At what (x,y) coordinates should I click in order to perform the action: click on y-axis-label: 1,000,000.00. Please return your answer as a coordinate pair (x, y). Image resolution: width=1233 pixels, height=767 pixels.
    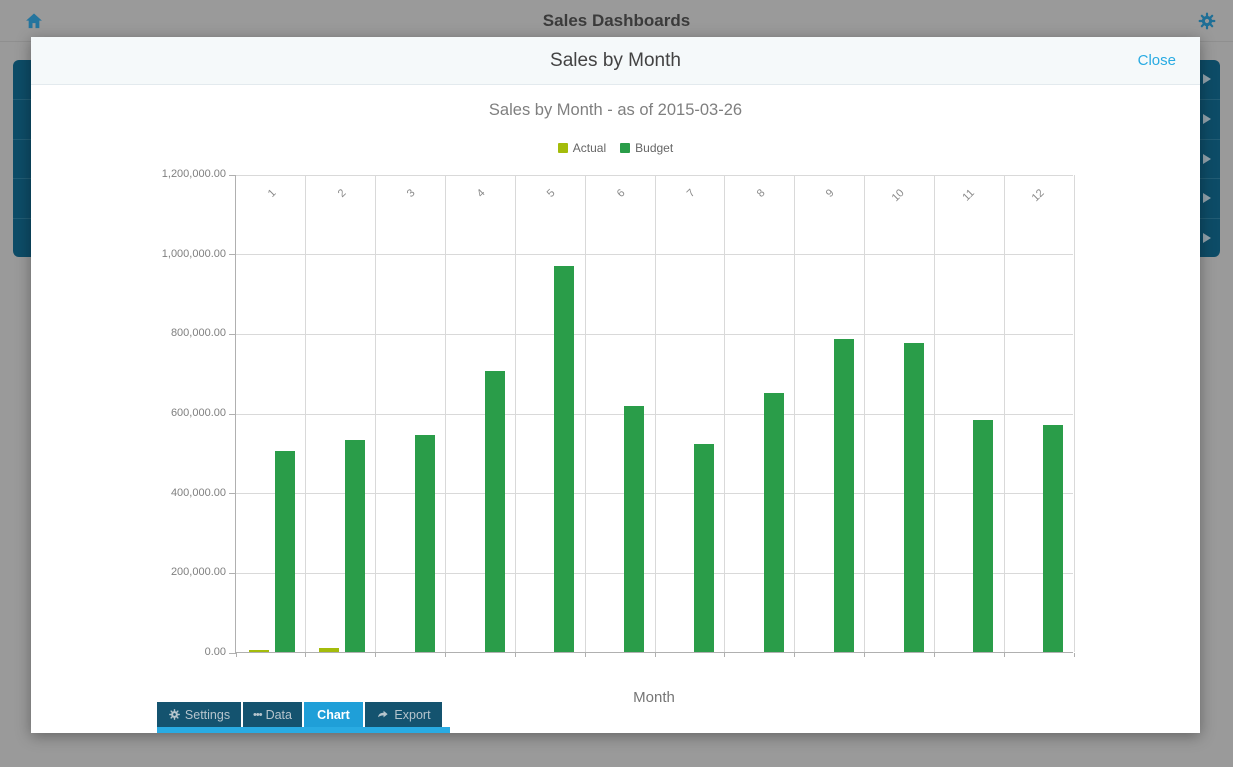
    Looking at the image, I should click on (193, 253).